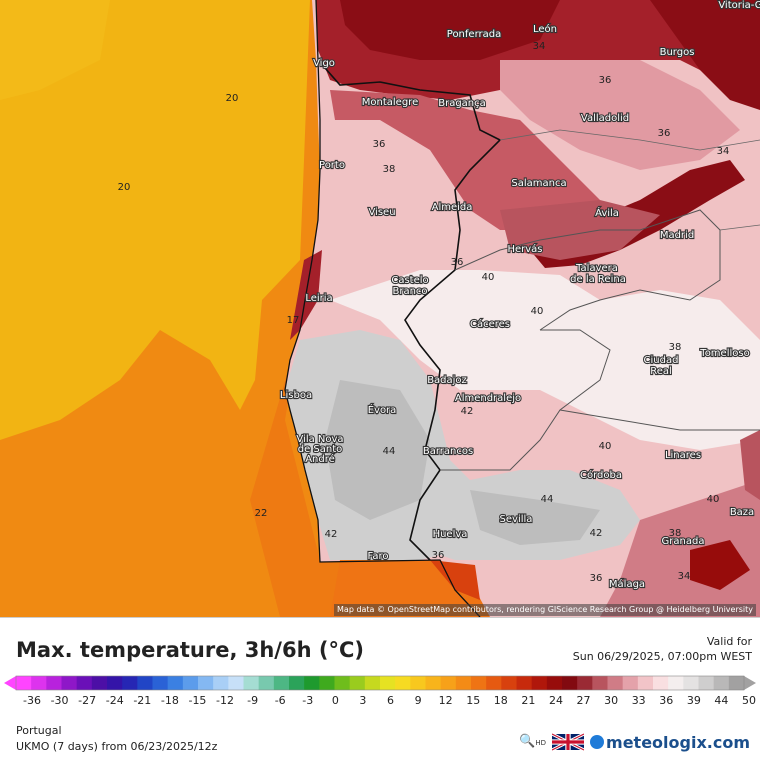 This screenshot has width=760, height=761. Describe the element at coordinates (318, 298) in the screenshot. I see `city-label: Leiria` at that location.